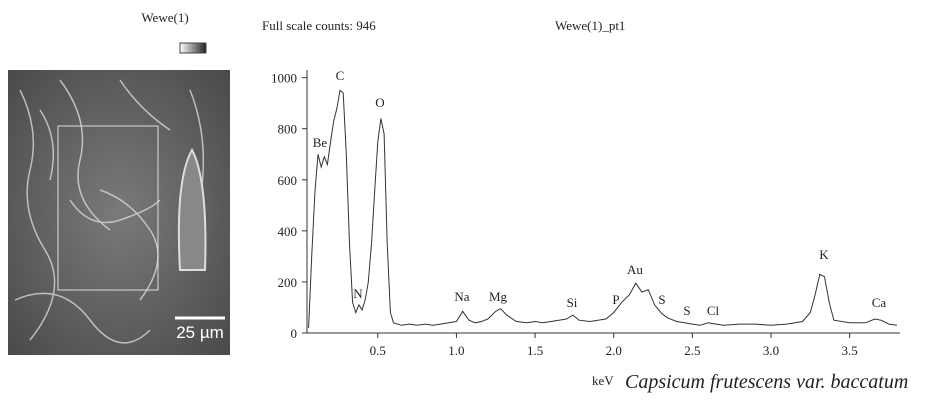  What do you see at coordinates (713, 310) in the screenshot?
I see `peak-label: Cl` at bounding box center [713, 310].